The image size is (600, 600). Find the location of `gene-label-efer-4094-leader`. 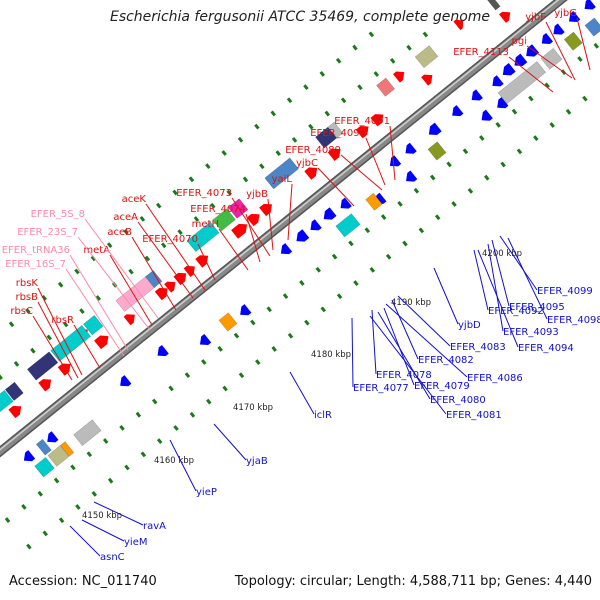

gene-label-efer-4094-leader is located at coordinates (498, 298).